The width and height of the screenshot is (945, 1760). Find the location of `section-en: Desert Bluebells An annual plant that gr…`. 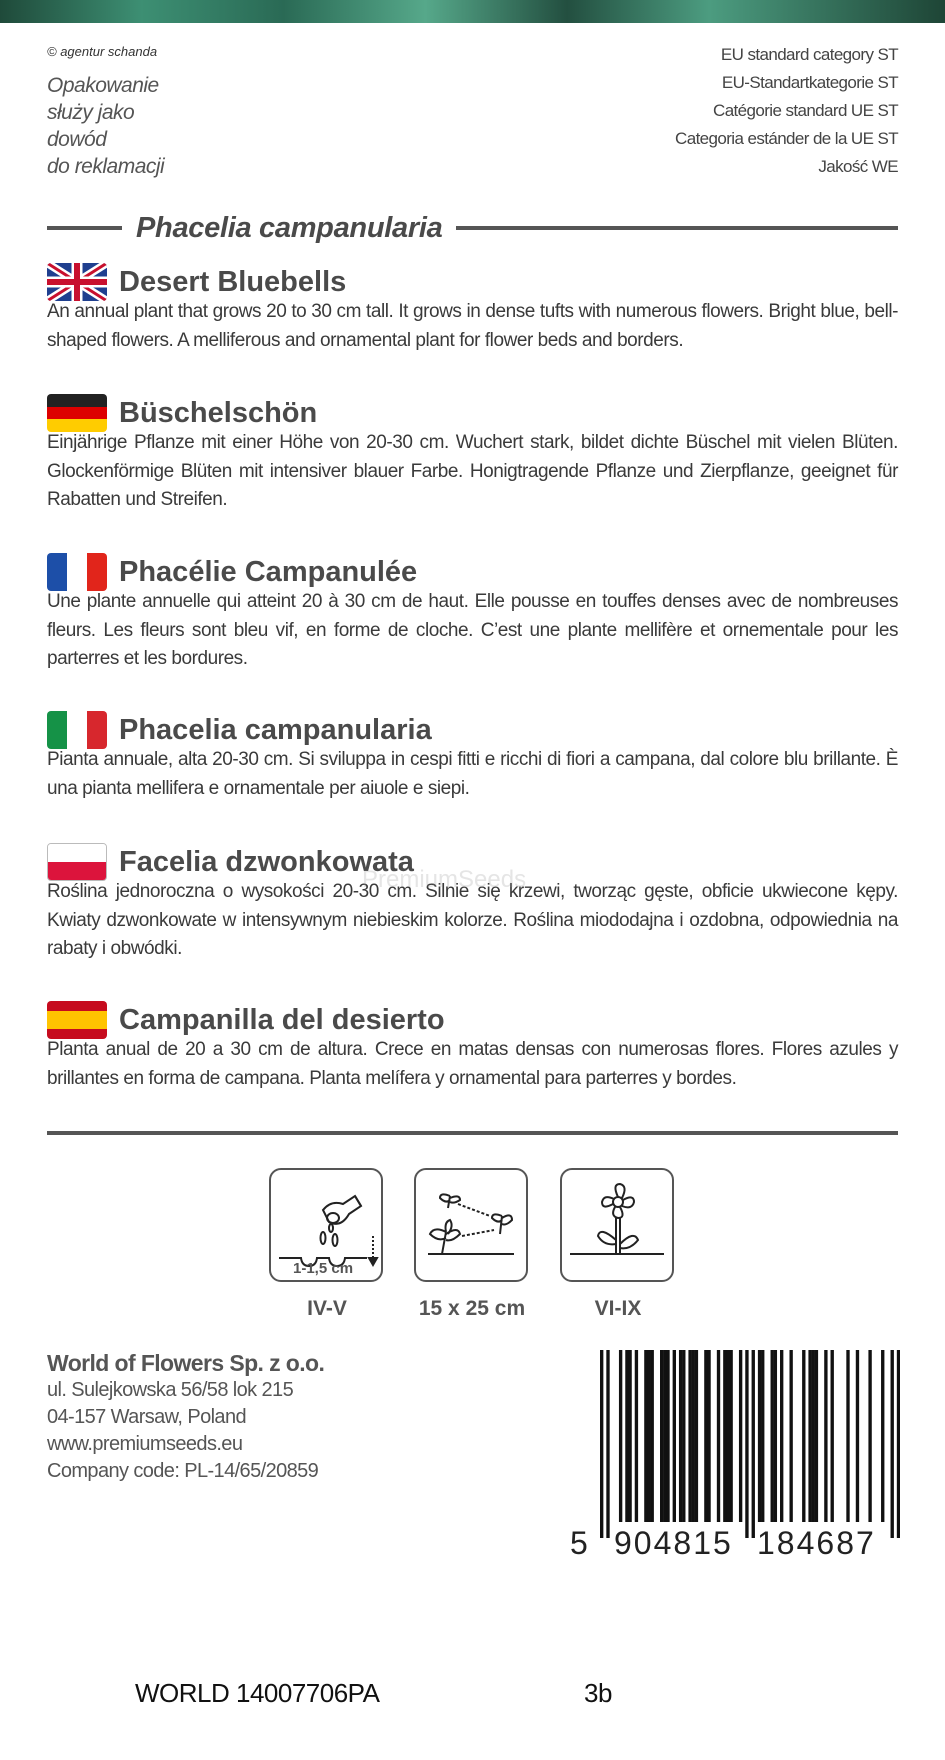

section-en: Desert Bluebells An annual plant that gr… is located at coordinates (472, 308).